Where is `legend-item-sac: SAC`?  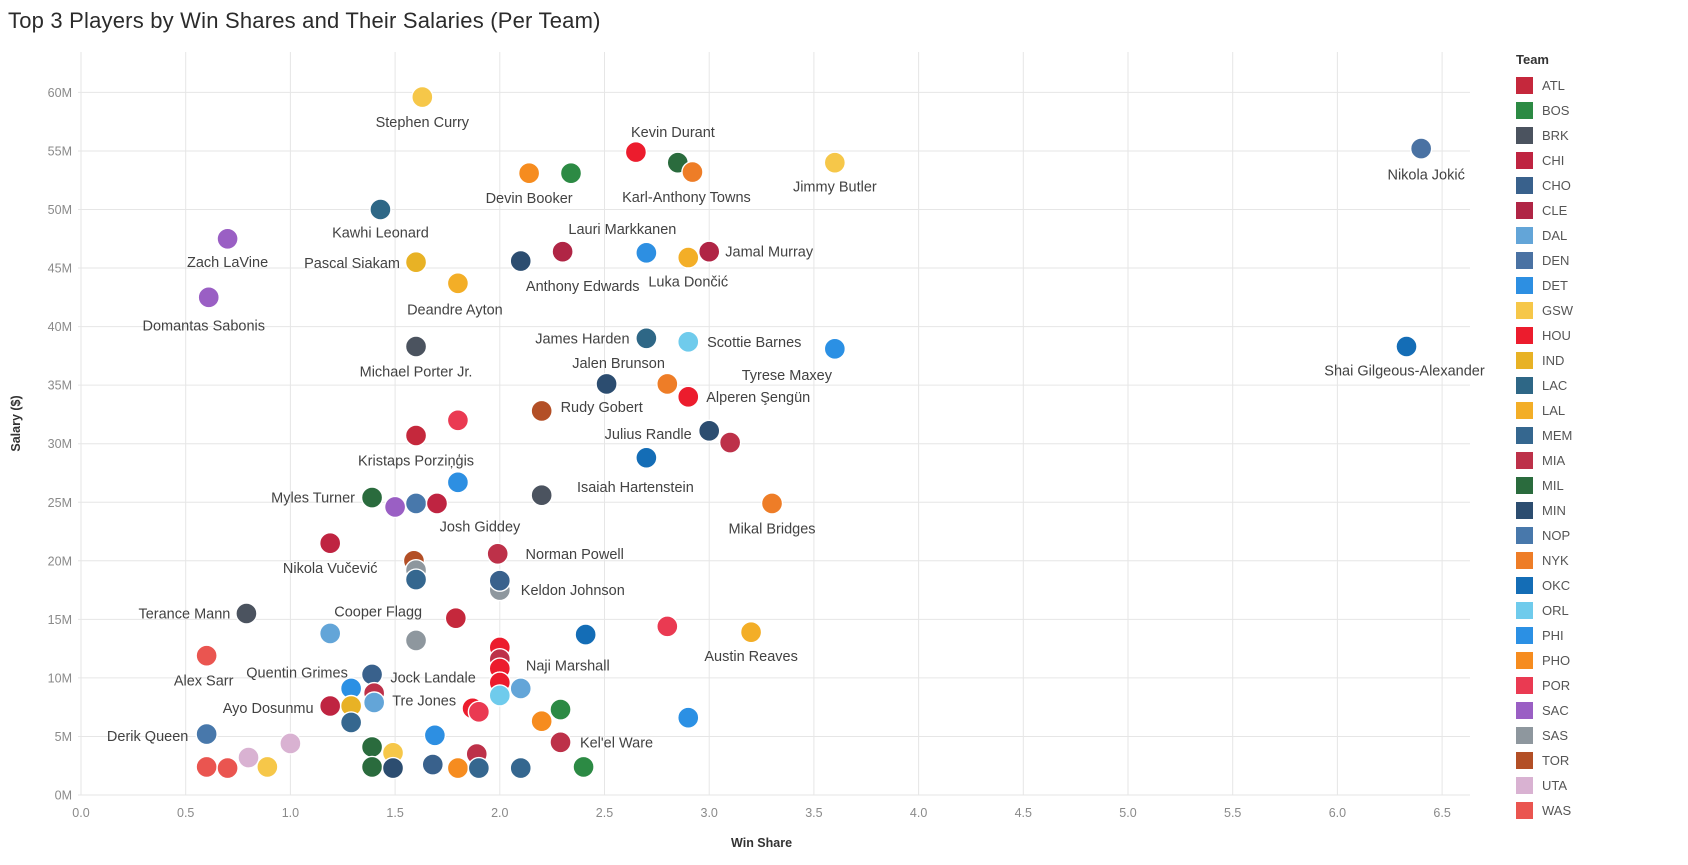
legend-item-sac: SAC is located at coordinates (1596, 710).